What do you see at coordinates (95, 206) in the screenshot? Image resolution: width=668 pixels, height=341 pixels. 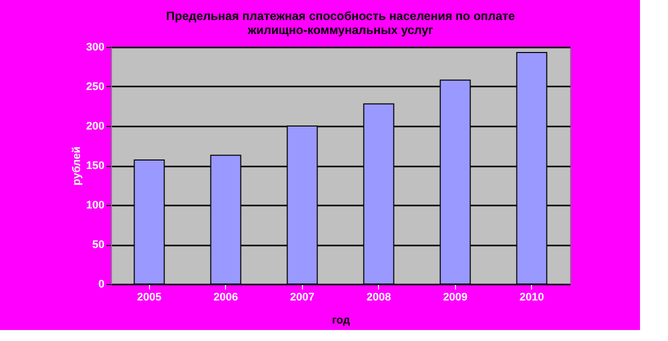 I see `y-tick-label: 100` at bounding box center [95, 206].